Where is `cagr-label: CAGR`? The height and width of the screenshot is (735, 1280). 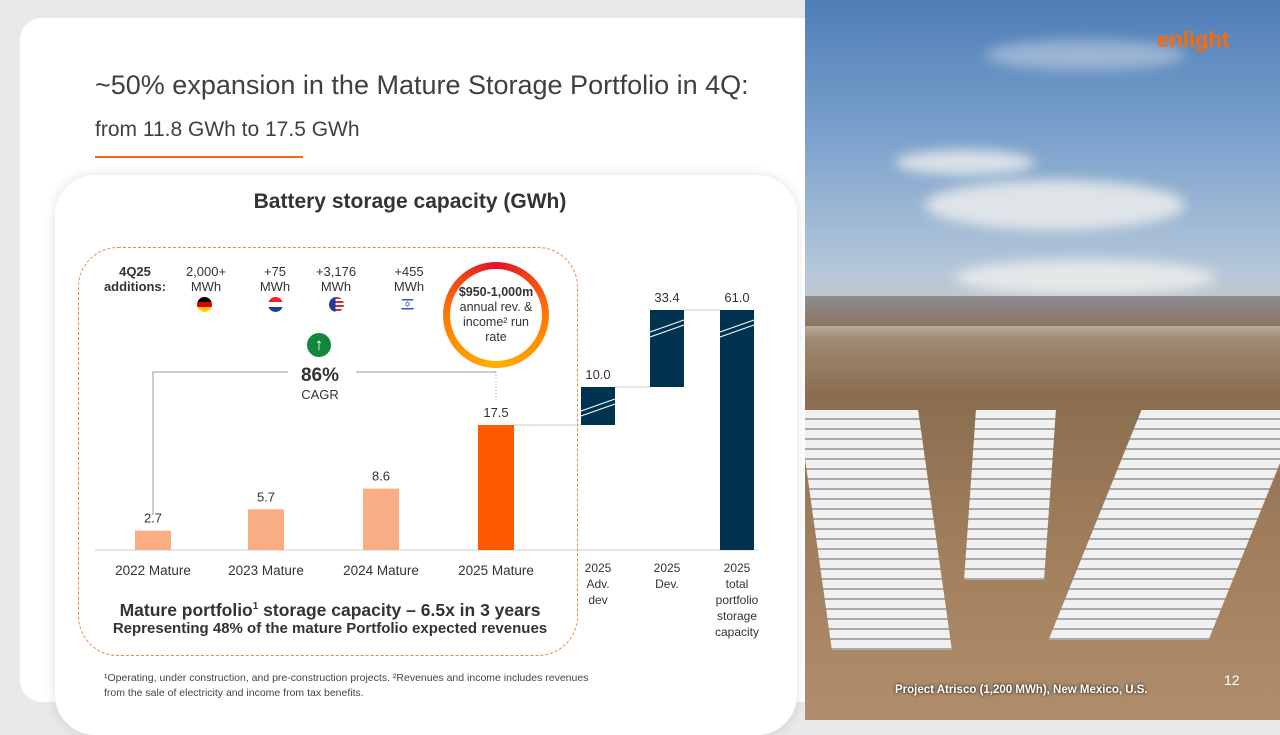
cagr-label: CAGR is located at coordinates (320, 394).